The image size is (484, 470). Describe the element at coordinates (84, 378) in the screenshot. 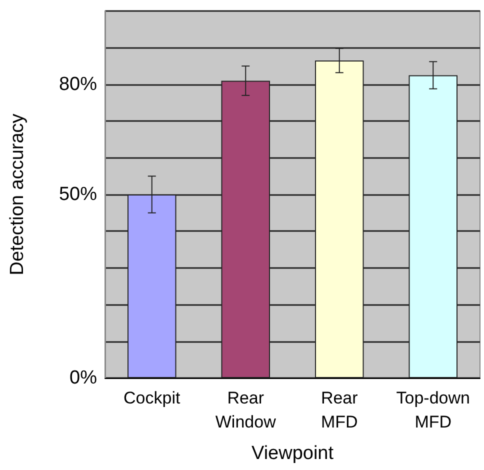

I see `y-tick-label: 0%` at that location.